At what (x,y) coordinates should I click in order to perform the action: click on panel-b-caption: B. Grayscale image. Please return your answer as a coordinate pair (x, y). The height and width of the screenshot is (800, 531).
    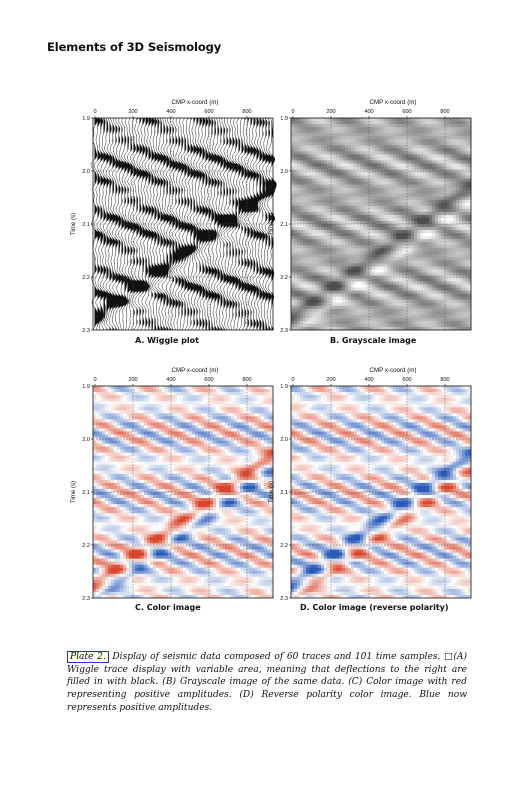
    Looking at the image, I should click on (373, 340).